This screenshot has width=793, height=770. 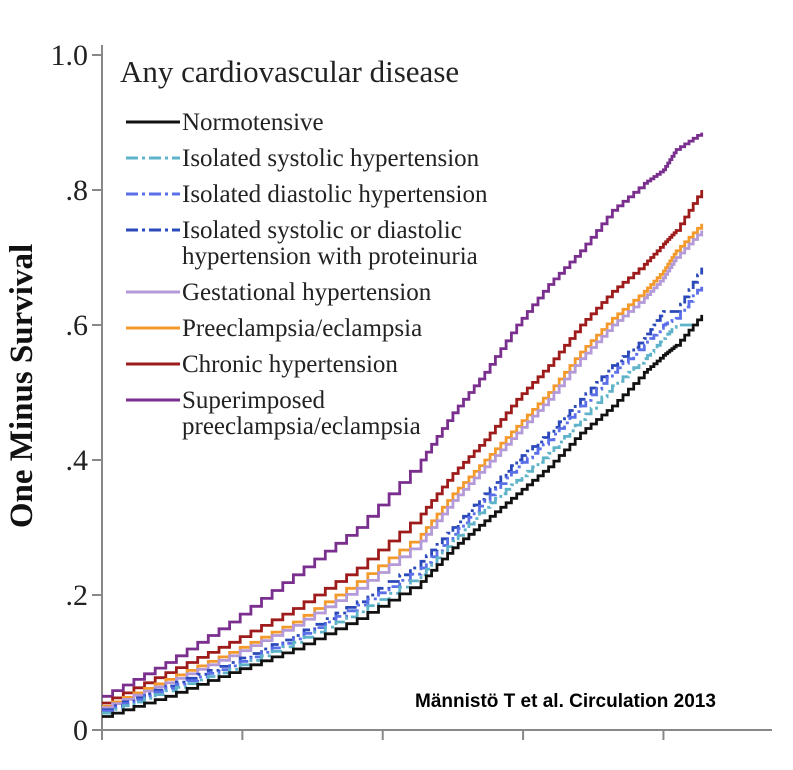 I want to click on y-tick-label: .2, so click(x=77, y=595).